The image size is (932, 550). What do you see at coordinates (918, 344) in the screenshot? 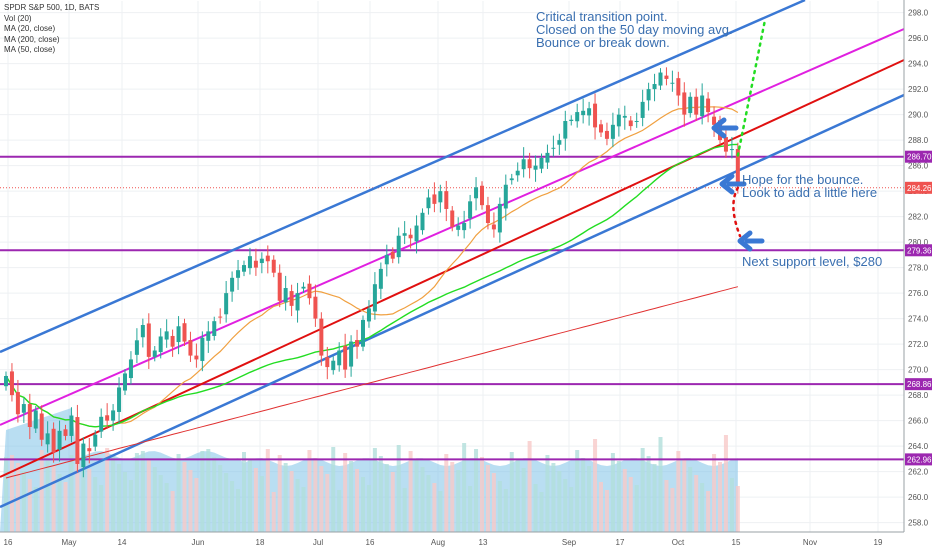
I see `y-tick-label: 272.0` at bounding box center [918, 344].